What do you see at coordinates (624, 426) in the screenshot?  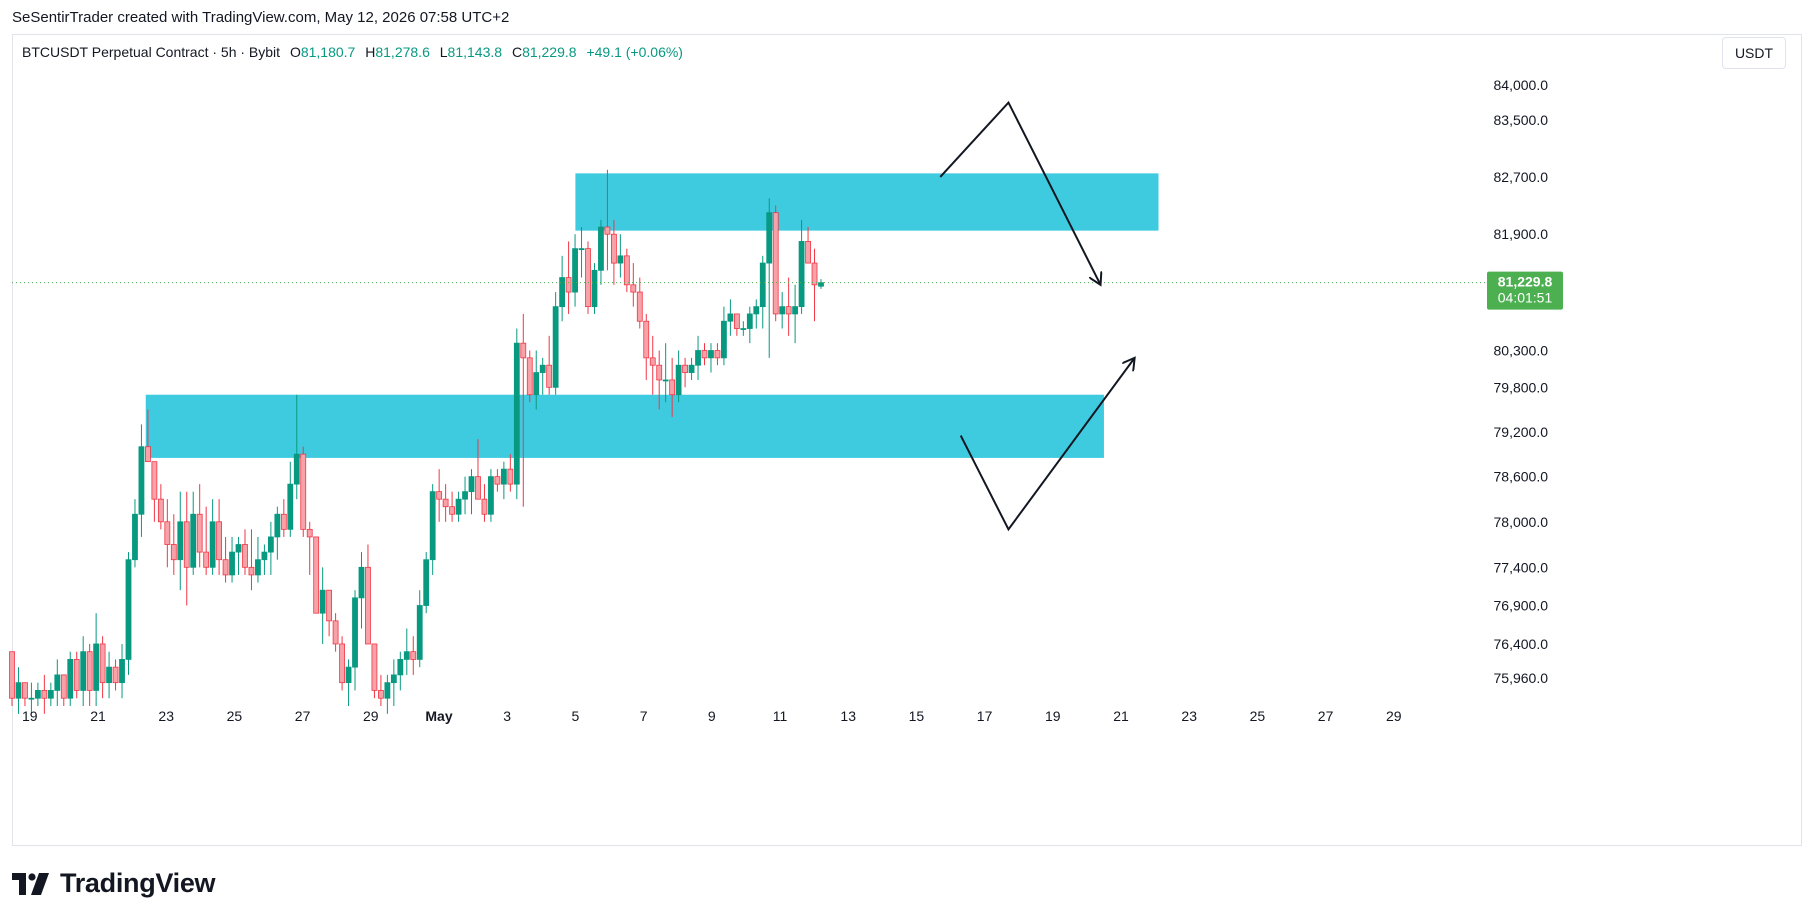 I see `support-zone` at bounding box center [624, 426].